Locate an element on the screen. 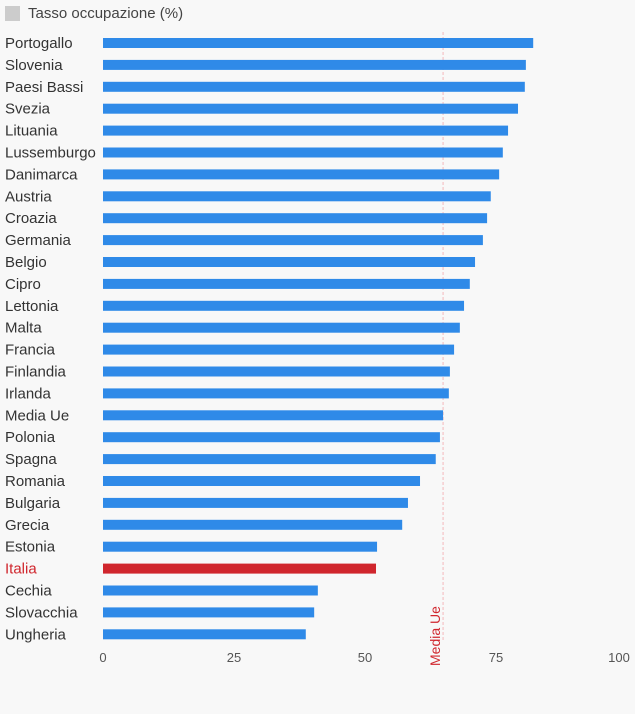  category-label: Malta is located at coordinates (23, 328).